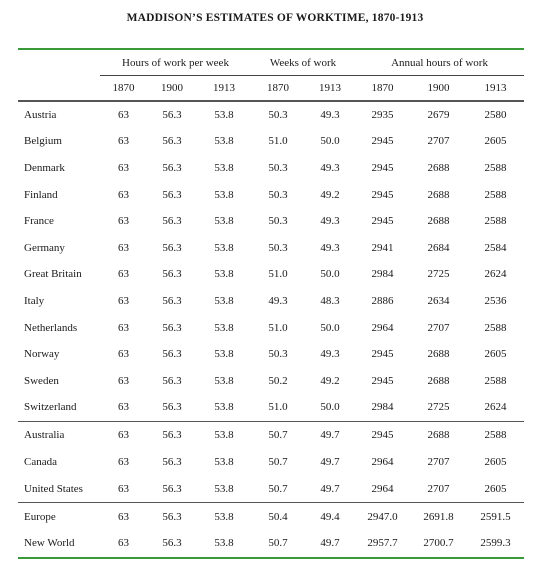  I want to click on value-cell: 2624, so click(495, 407).